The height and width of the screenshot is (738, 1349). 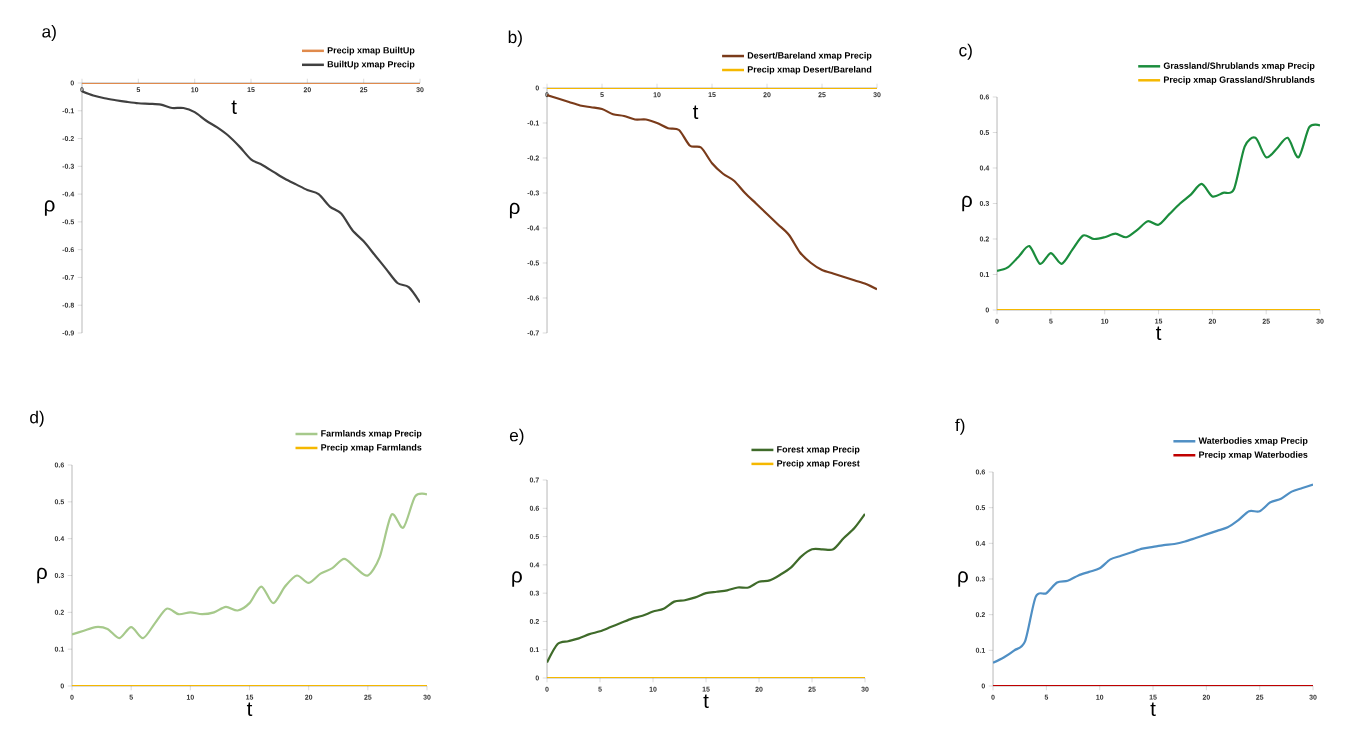 What do you see at coordinates (371, 448) in the screenshot?
I see `legend-label: Precip xmap Farmlands` at bounding box center [371, 448].